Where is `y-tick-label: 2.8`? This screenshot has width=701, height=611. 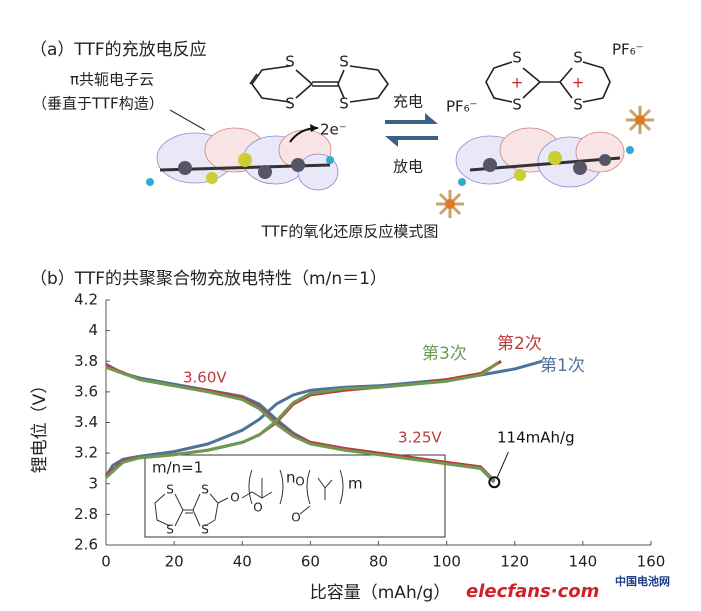 y-tick-label: 2.8 is located at coordinates (86, 514).